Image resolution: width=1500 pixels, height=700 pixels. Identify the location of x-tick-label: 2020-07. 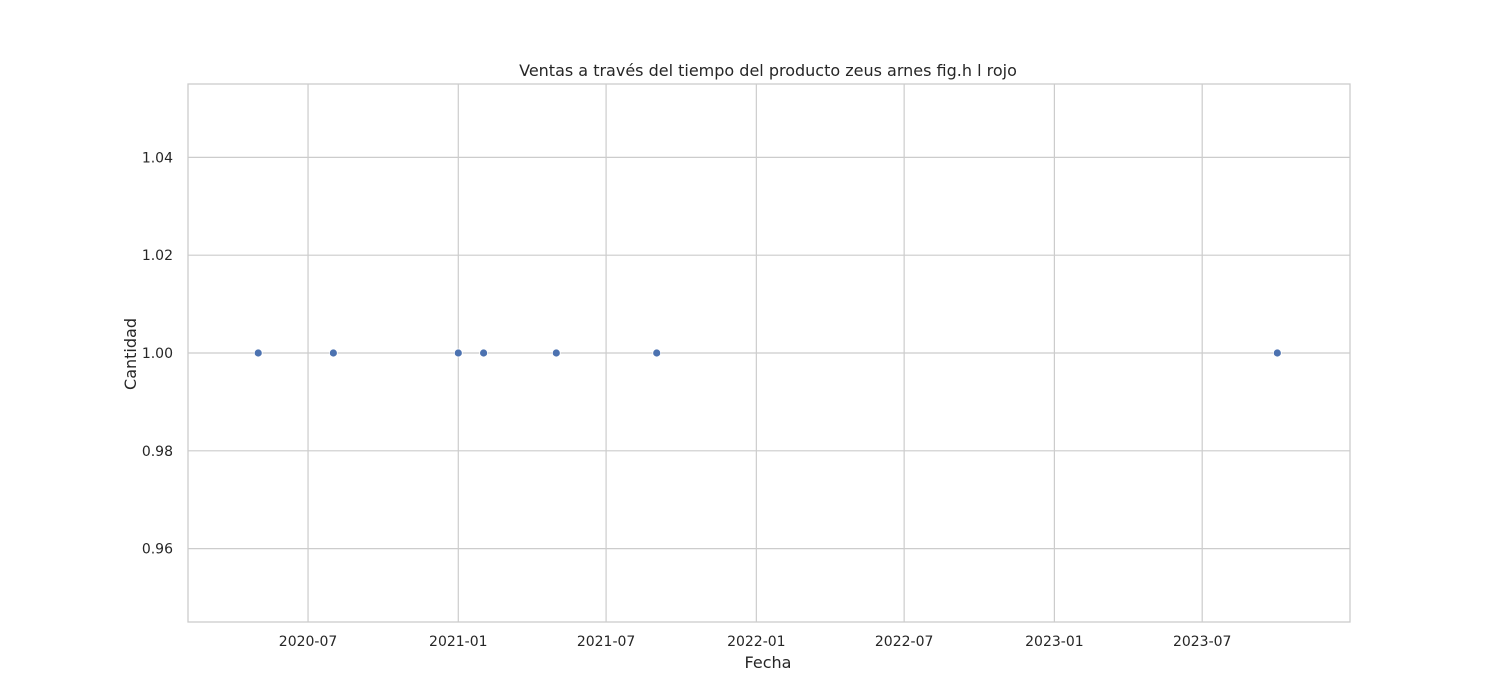
(308, 642).